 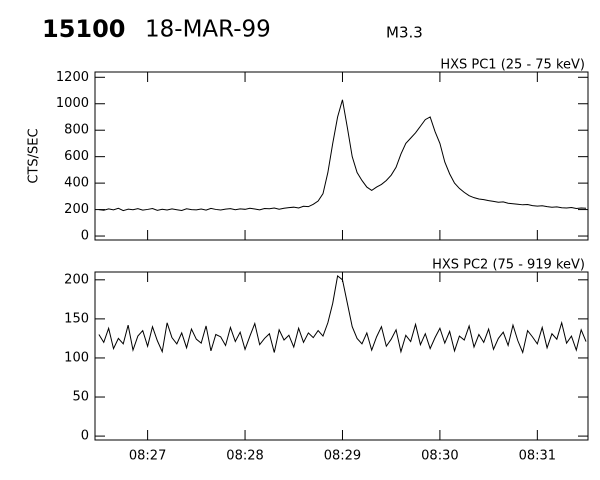 I want to click on x-tick-label: 08:29, so click(x=342, y=456).